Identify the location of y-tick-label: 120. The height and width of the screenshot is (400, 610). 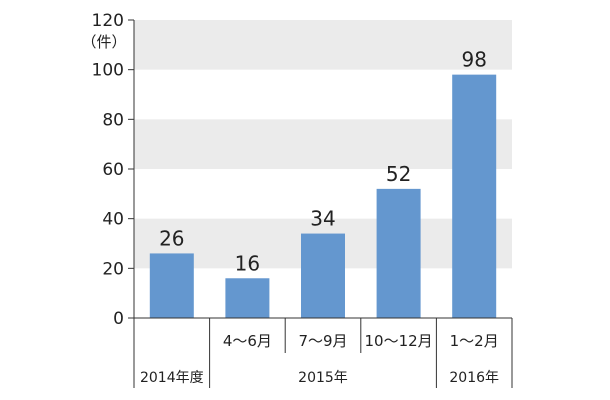
(108, 21).